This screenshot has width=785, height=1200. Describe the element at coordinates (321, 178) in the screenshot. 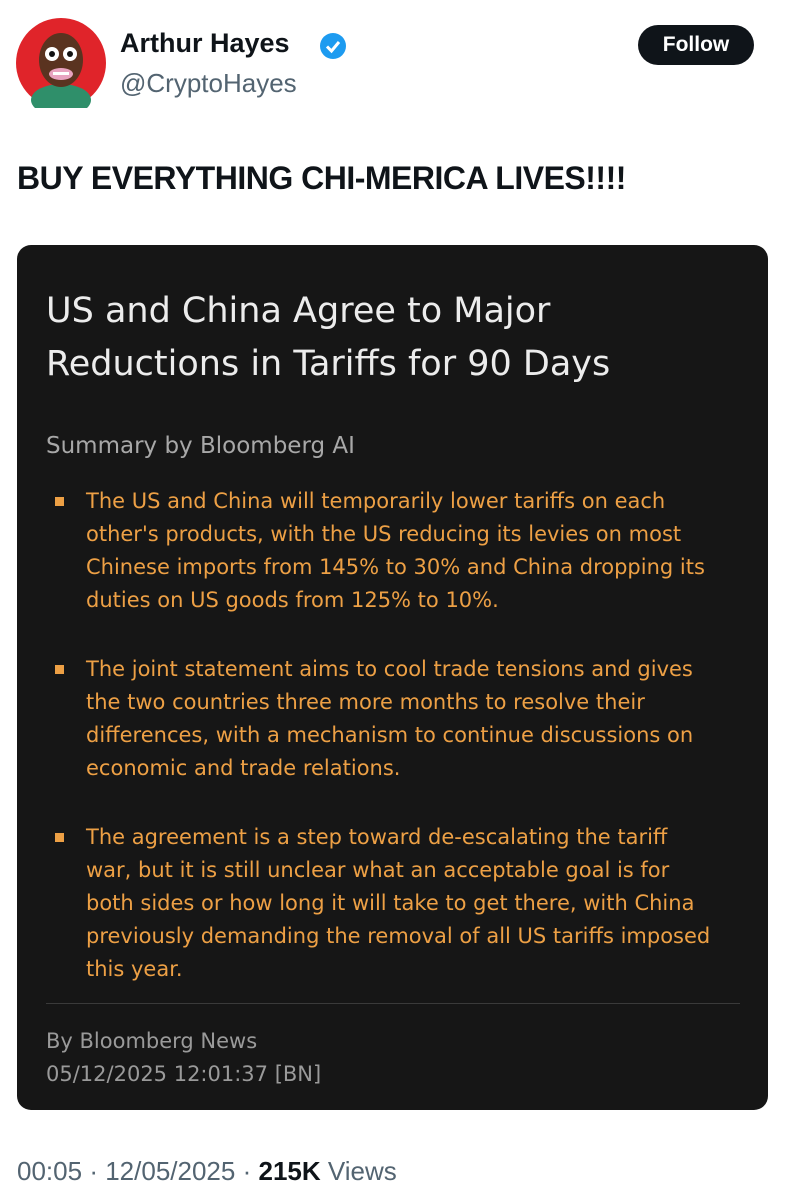

I see `tweet-text: BUY EVERYTHING CHI-MERICA LIVES!!!!` at that location.